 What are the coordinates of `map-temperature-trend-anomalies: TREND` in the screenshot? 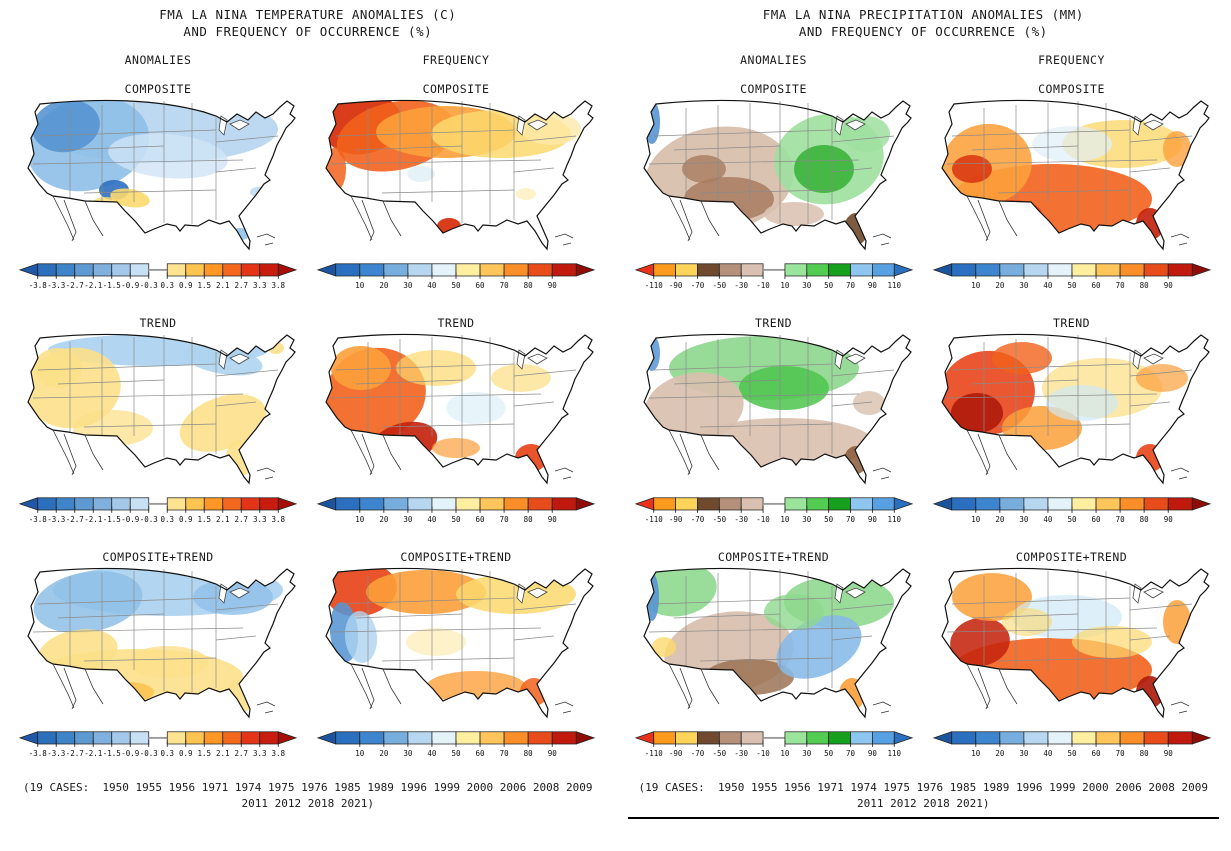 It's located at (158, 401).